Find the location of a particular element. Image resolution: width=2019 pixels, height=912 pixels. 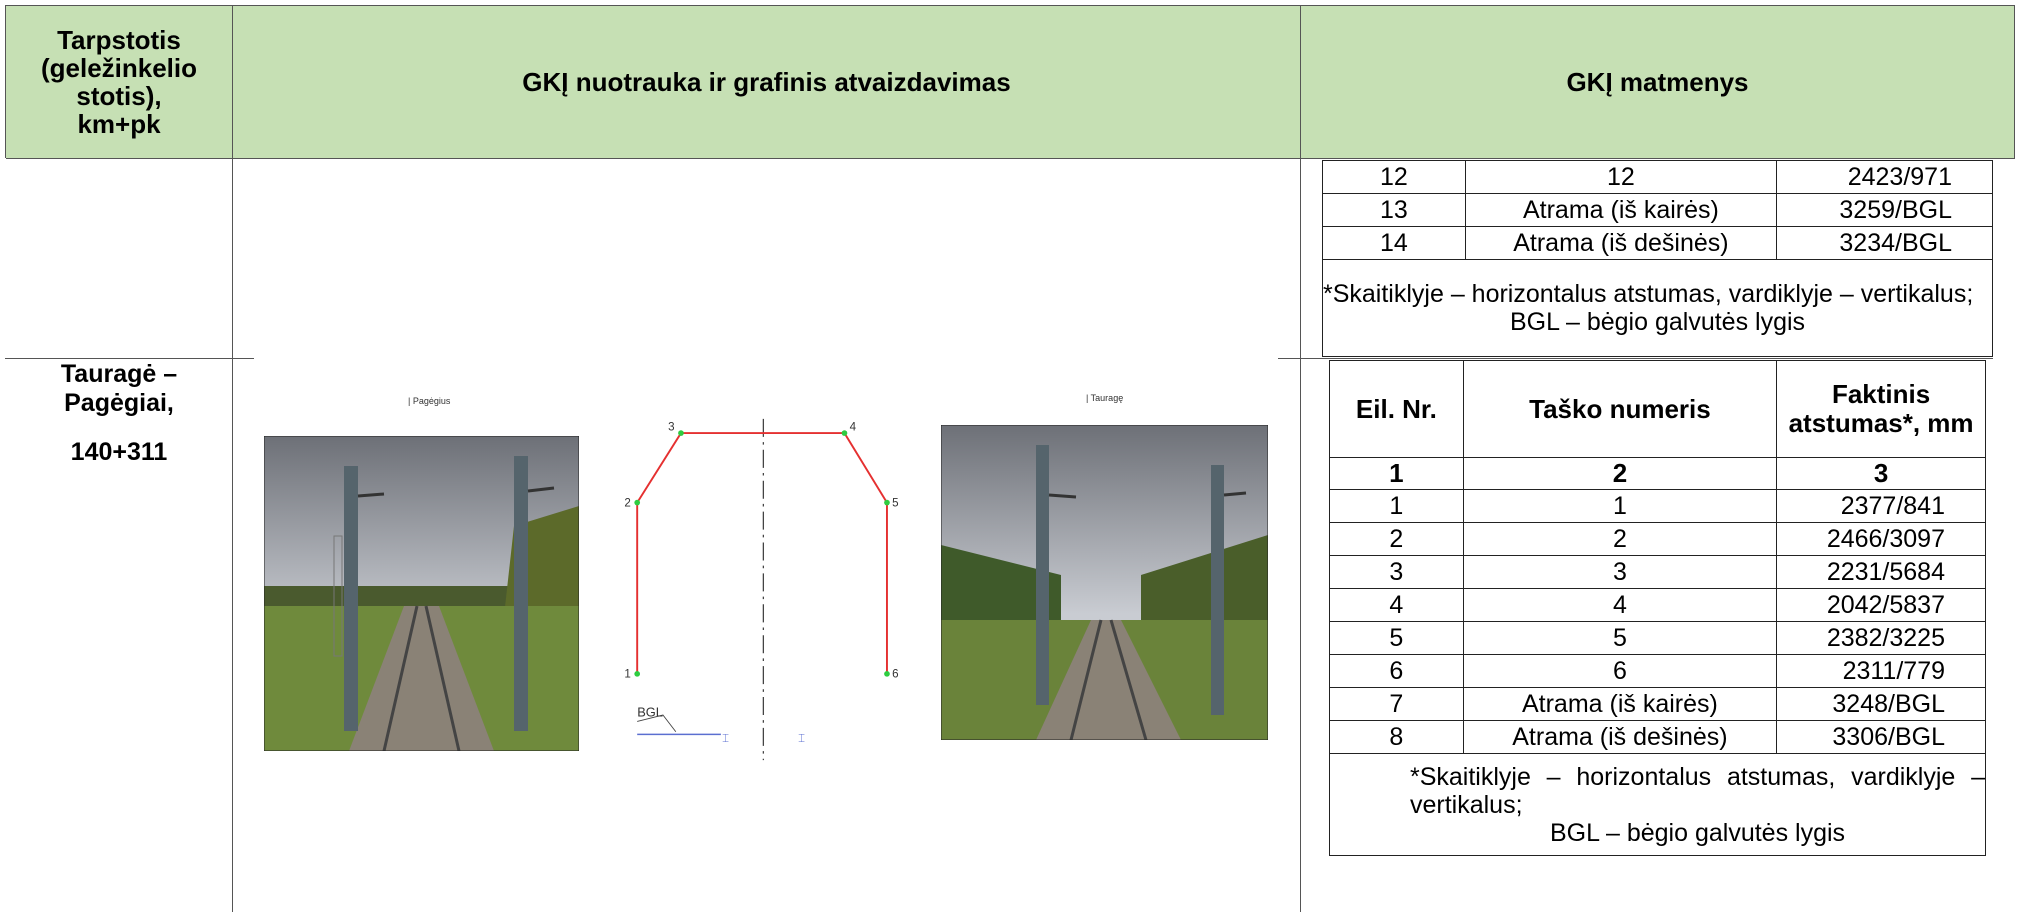

row: 6 6 2311/779 is located at coordinates (1657, 671).